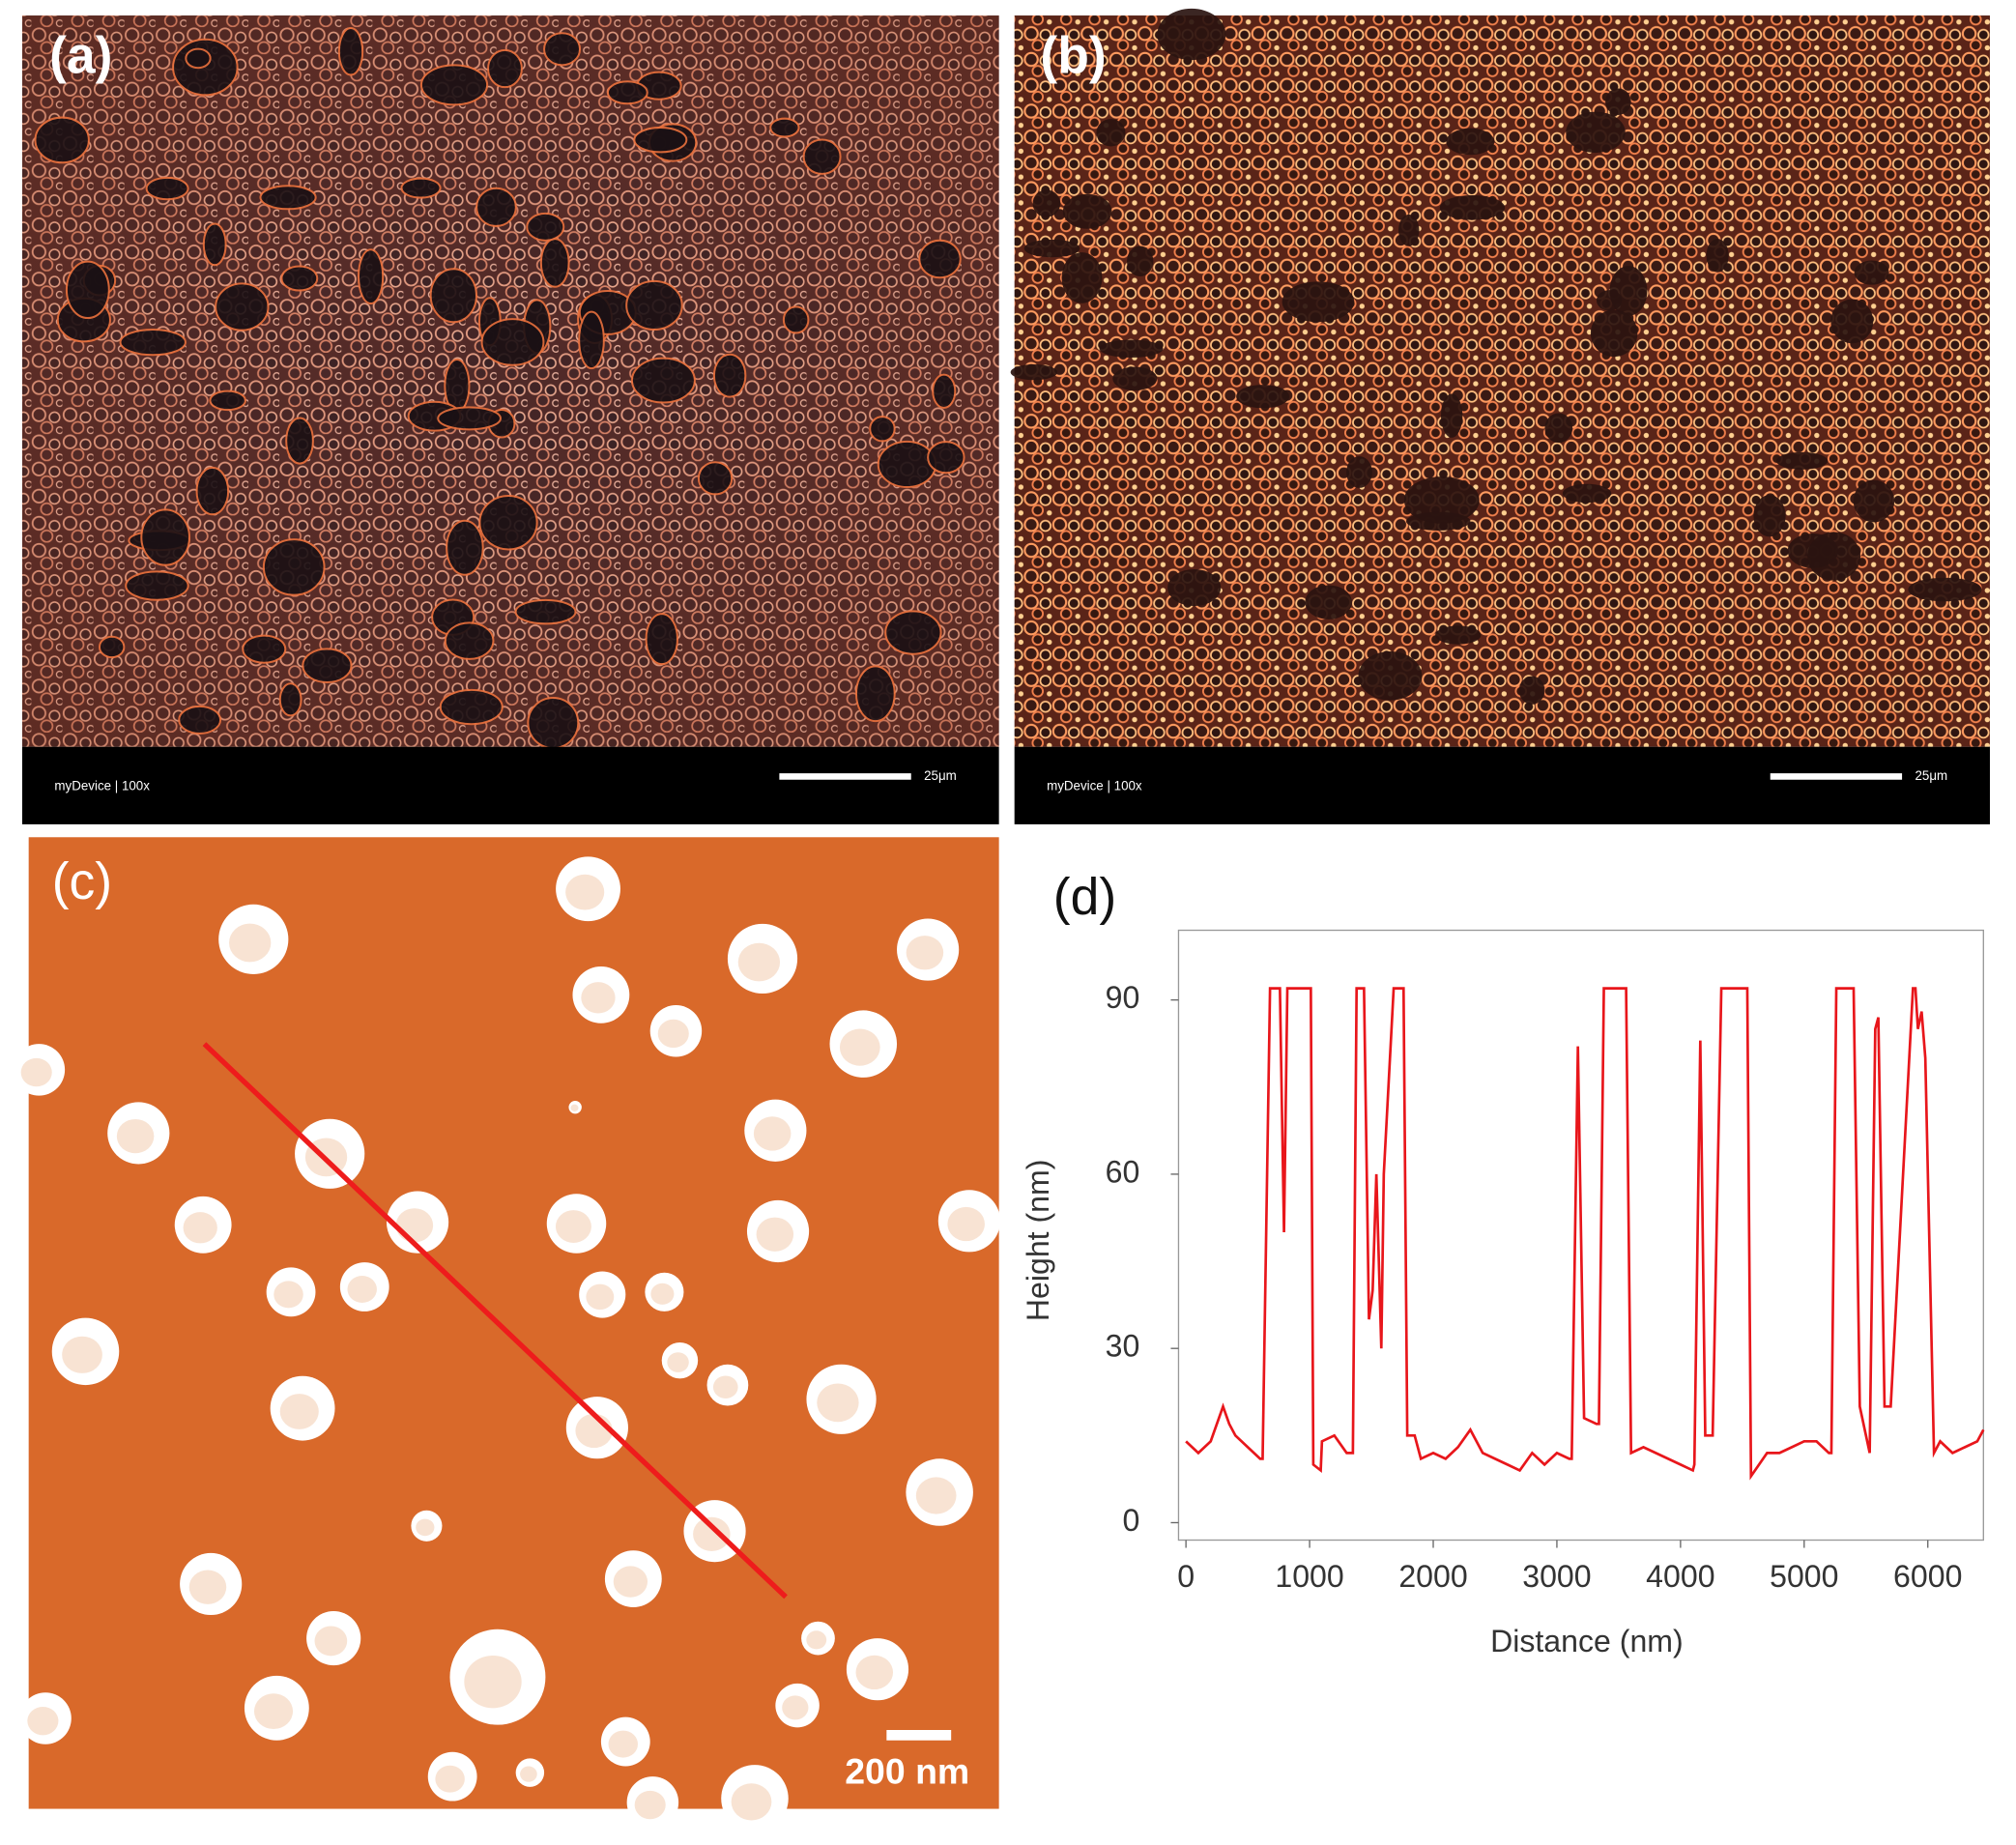  What do you see at coordinates (1931, 776) in the screenshot?
I see `scale-label: 25μm` at bounding box center [1931, 776].